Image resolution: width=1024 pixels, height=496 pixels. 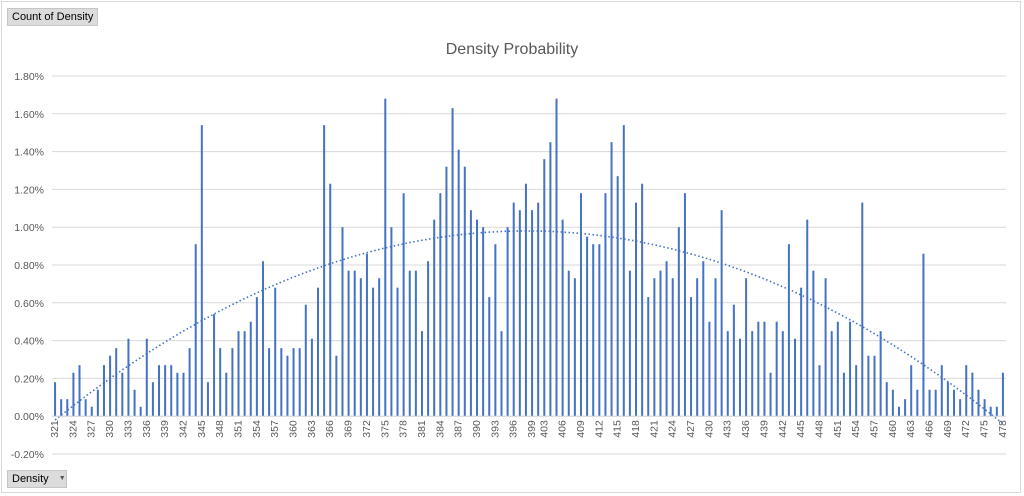 I want to click on y-tick-label: 0.80%, so click(x=29, y=266).